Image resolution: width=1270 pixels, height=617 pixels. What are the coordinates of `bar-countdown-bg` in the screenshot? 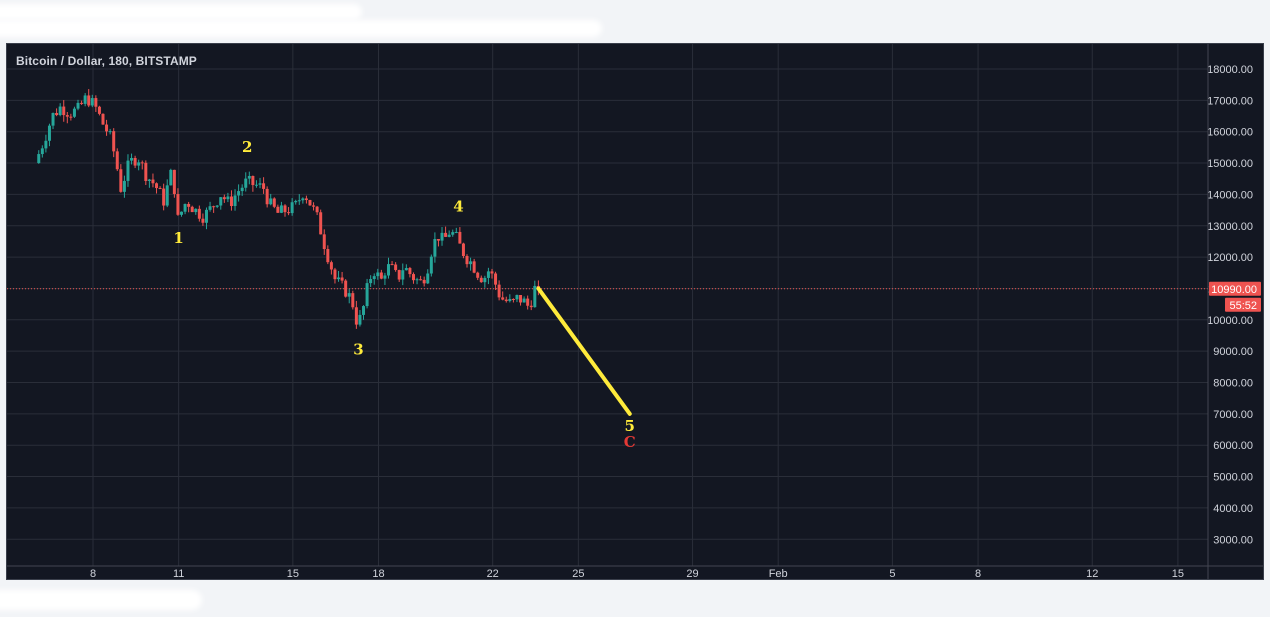 It's located at (1243, 304).